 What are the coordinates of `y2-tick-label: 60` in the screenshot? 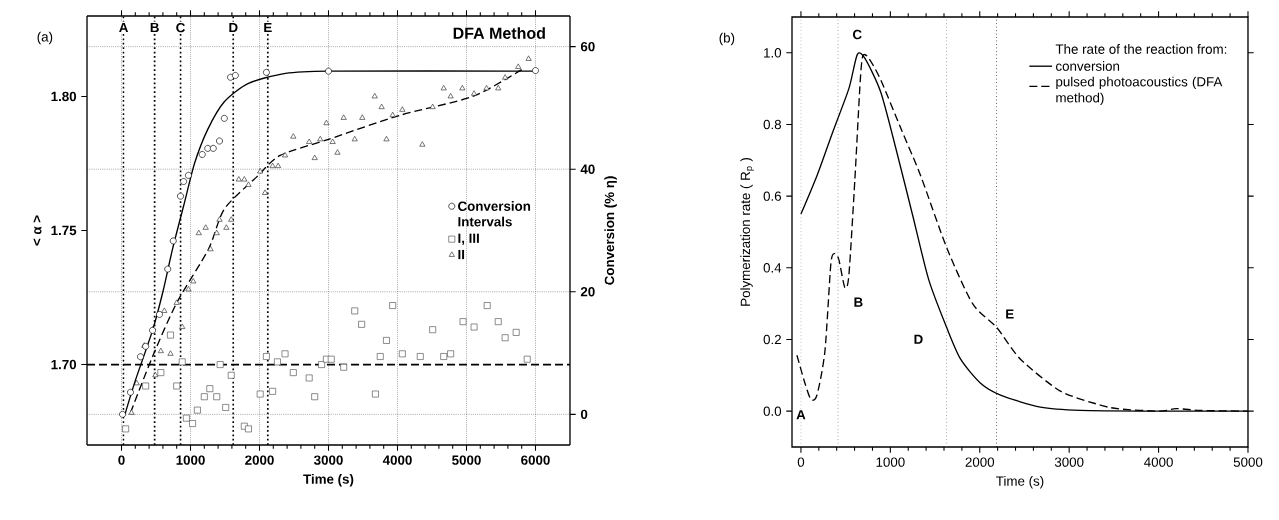 It's located at (587, 46).